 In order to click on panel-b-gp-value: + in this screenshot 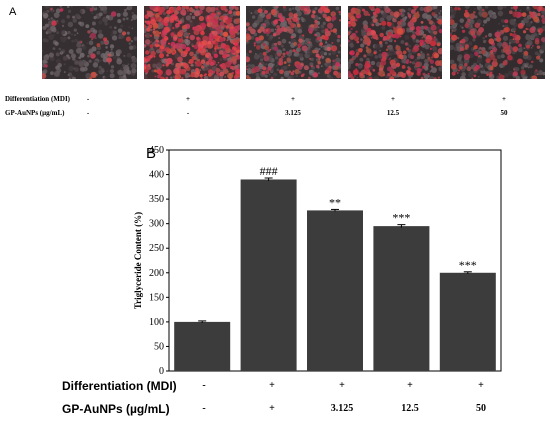, I will do `click(272, 408)`.